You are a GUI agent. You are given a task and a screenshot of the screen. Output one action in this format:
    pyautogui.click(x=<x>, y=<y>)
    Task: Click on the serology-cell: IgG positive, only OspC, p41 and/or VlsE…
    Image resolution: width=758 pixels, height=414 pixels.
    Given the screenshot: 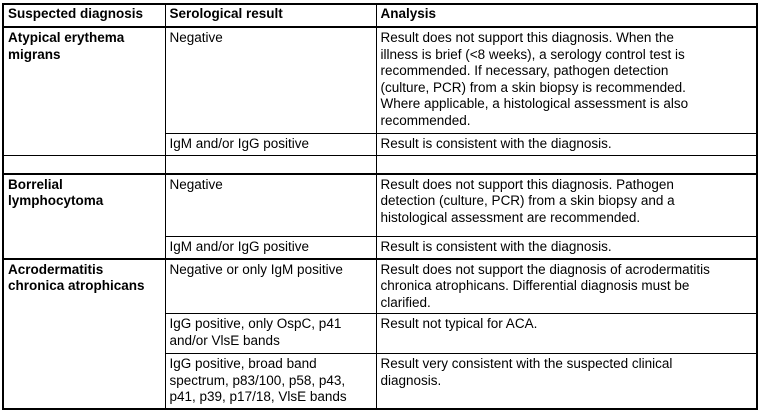 What is the action you would take?
    pyautogui.click(x=270, y=333)
    